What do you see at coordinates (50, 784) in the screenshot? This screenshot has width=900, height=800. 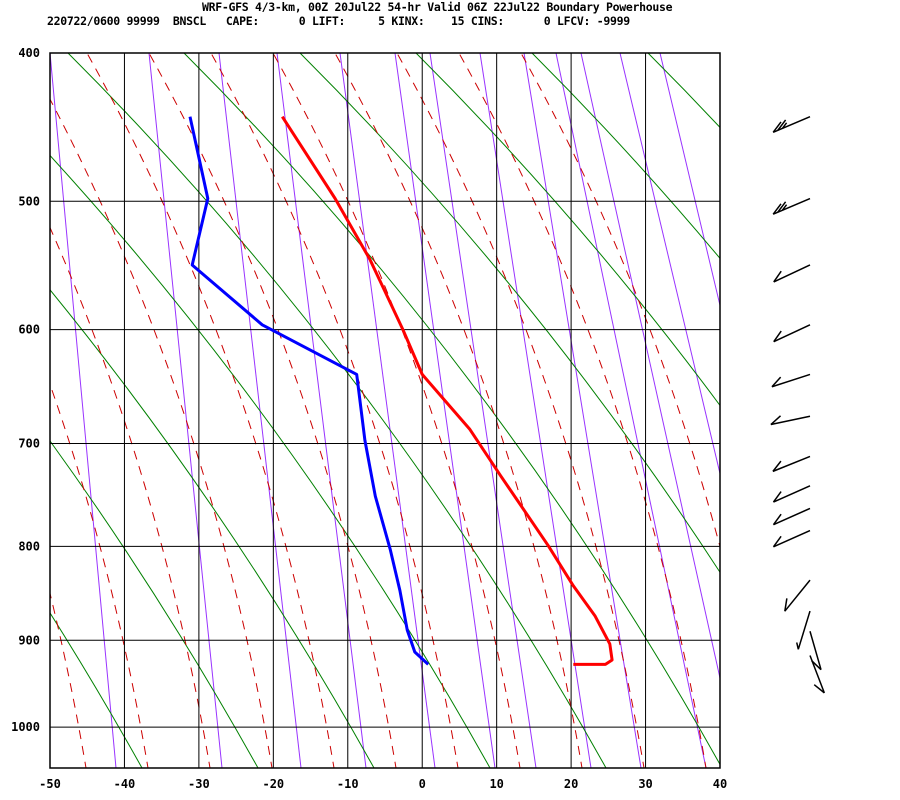 I see `x-tick-label: -50` at bounding box center [50, 784].